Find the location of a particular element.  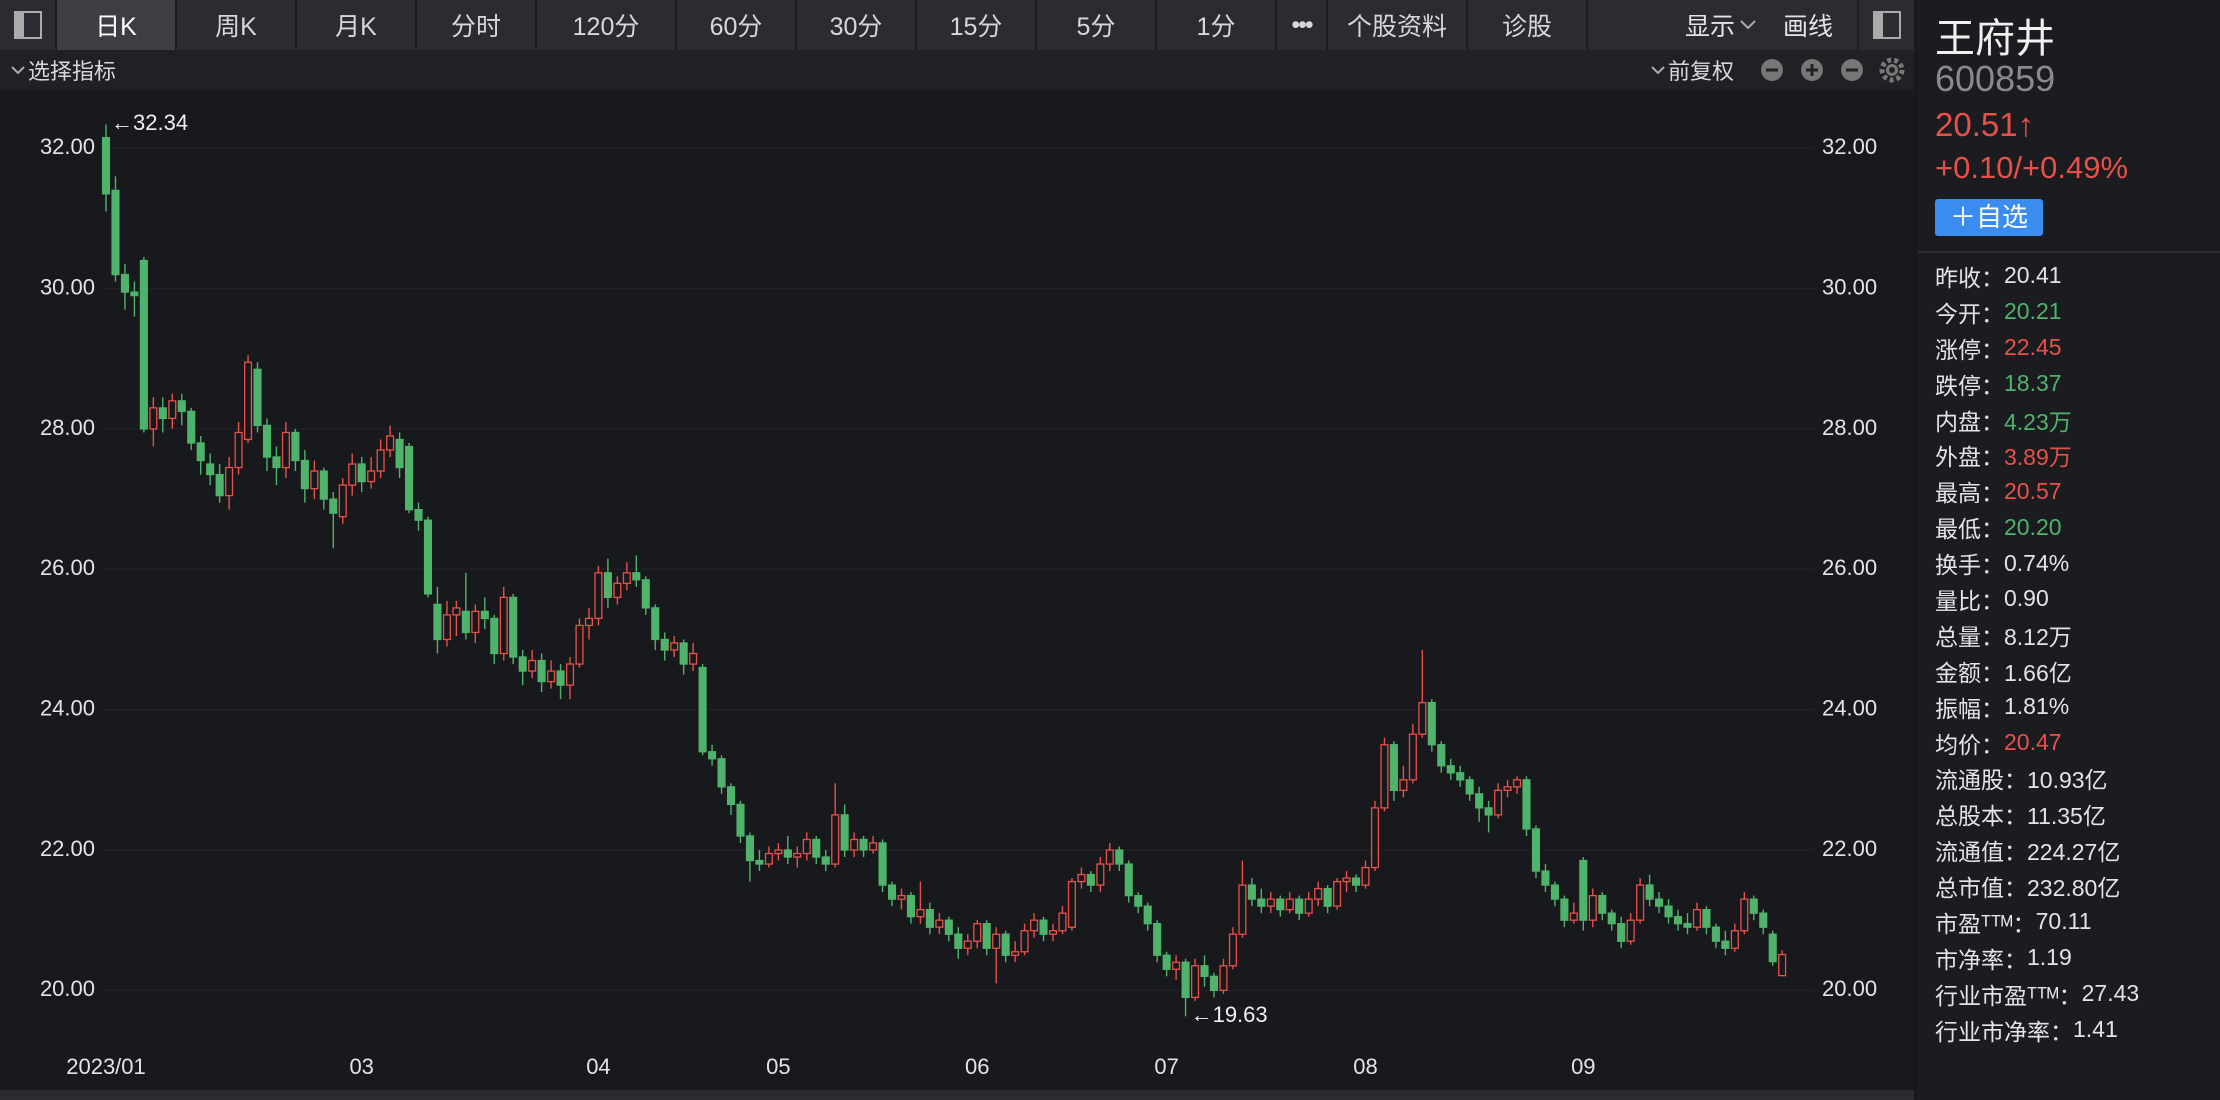

row-value: 11.35亿 is located at coordinates (2066, 816).